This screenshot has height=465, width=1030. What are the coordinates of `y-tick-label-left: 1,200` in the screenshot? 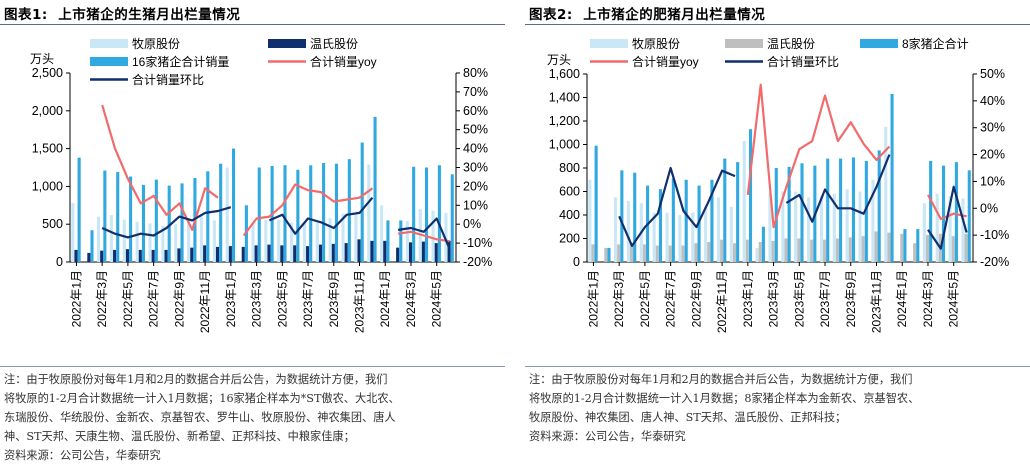 It's located at (564, 121).